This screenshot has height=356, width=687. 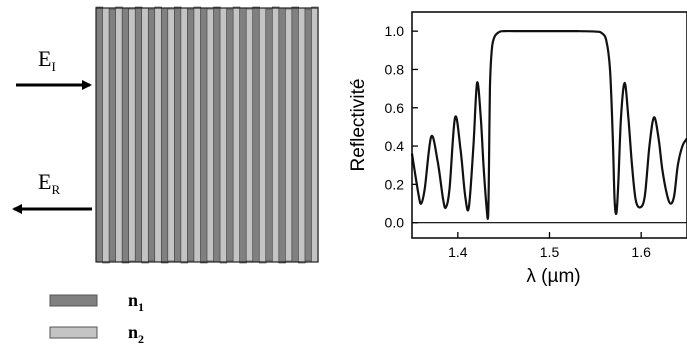 I want to click on legend-label-n2: n2, so click(x=136, y=334).